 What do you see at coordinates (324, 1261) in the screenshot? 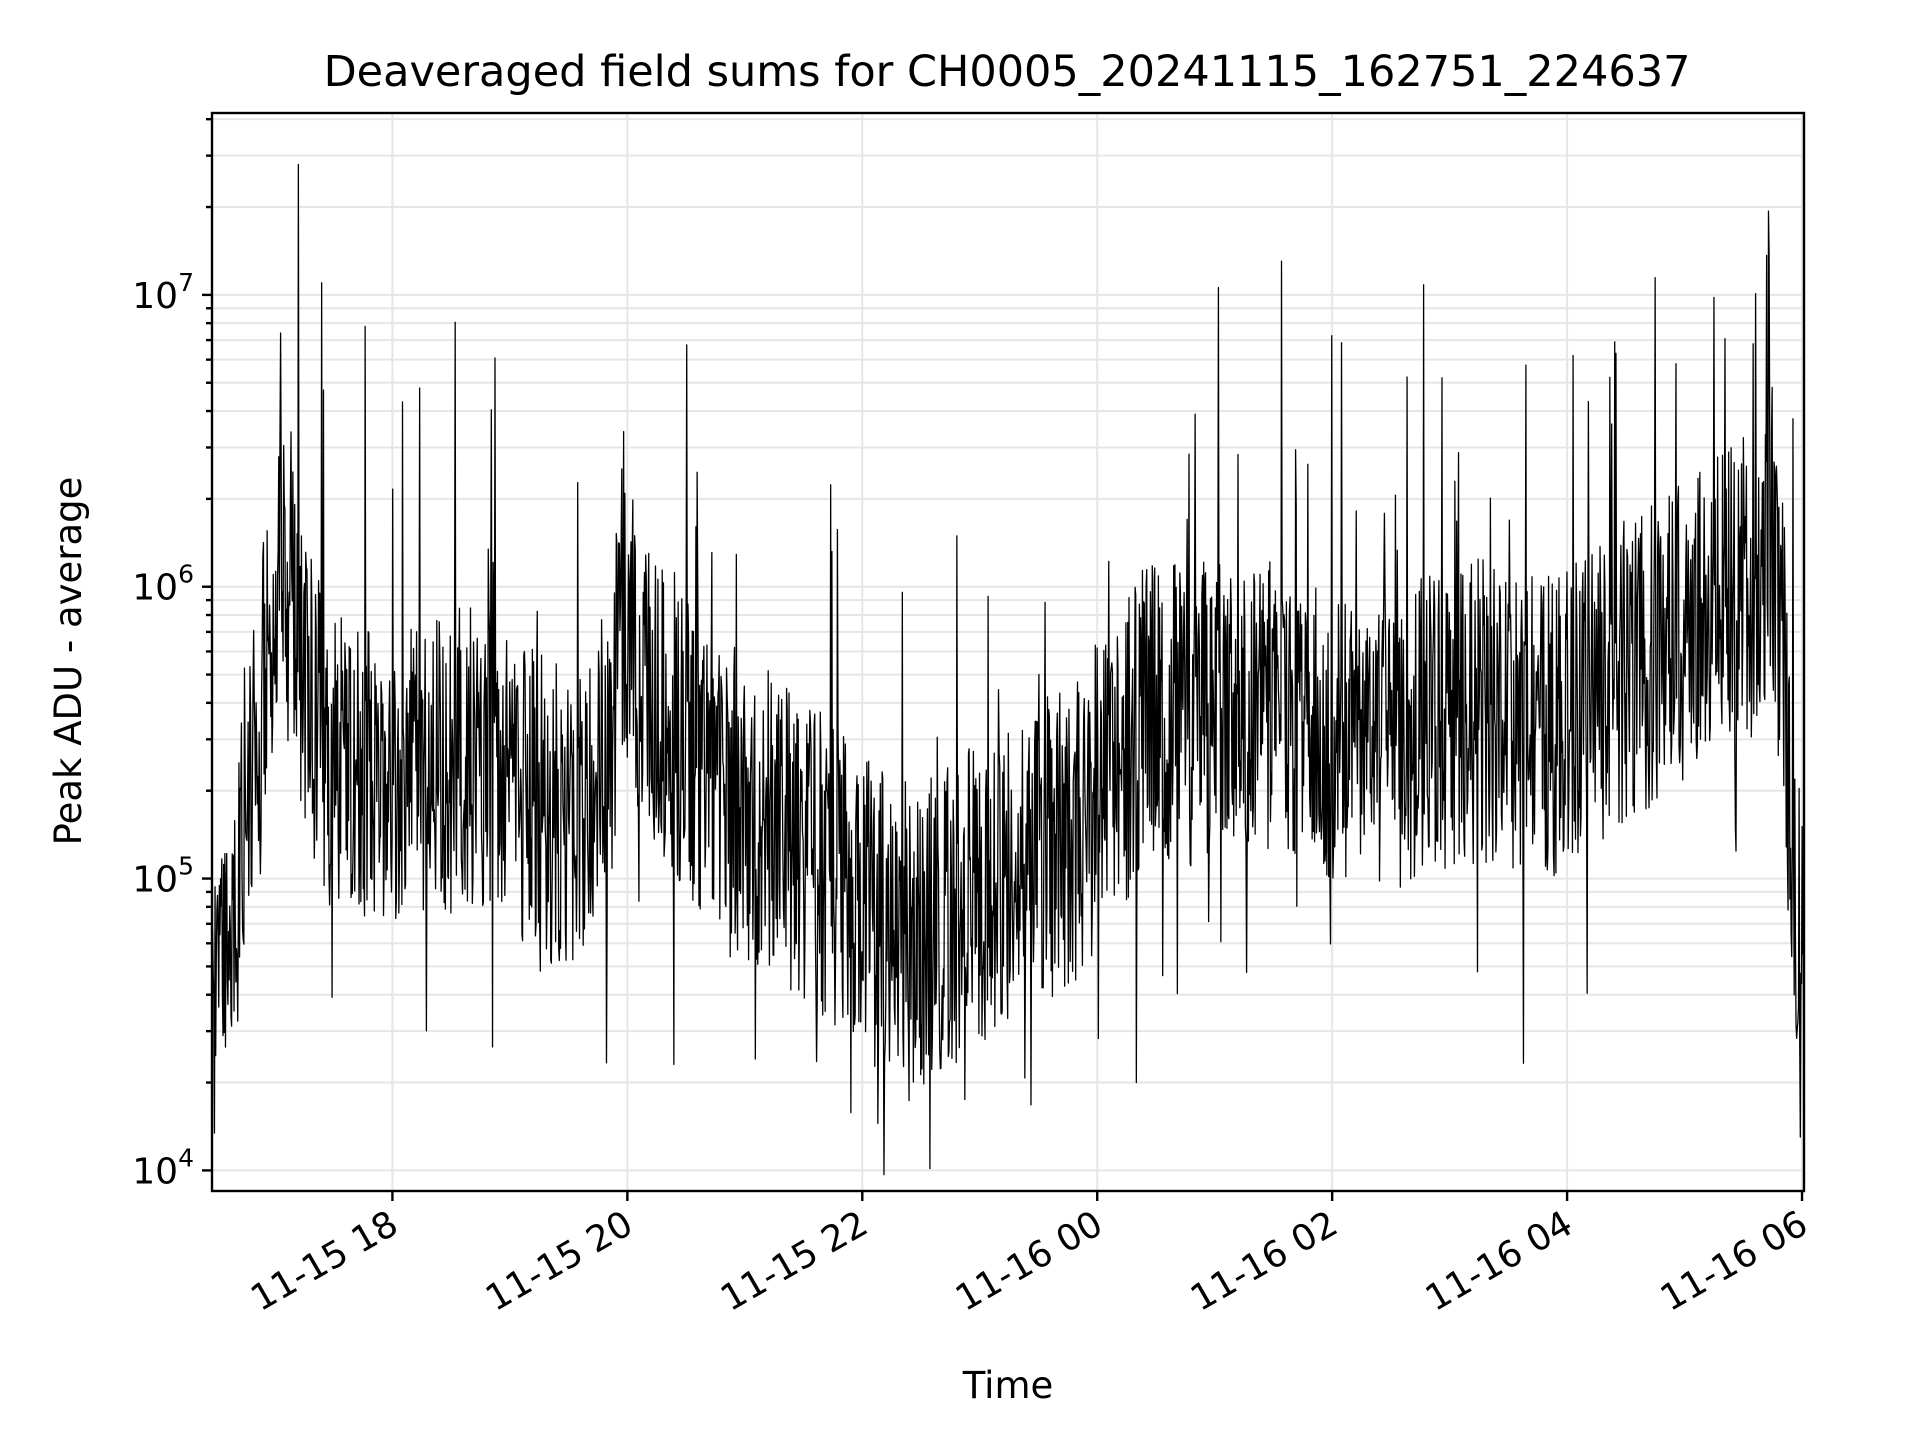
I see `x-tick-label: 11-15 18` at bounding box center [324, 1261].